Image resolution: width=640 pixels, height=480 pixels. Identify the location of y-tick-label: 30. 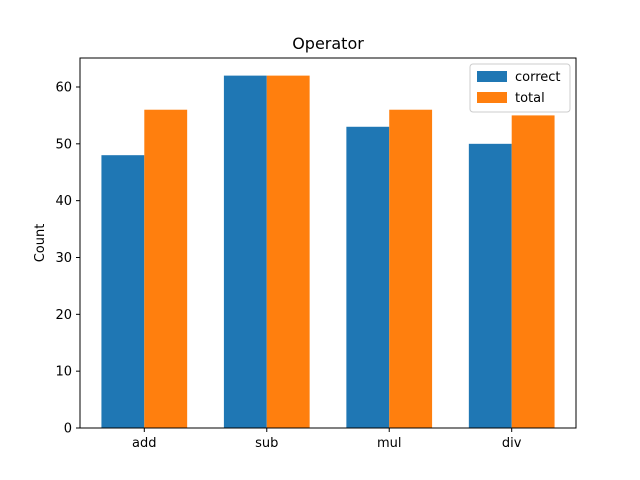
(63, 258).